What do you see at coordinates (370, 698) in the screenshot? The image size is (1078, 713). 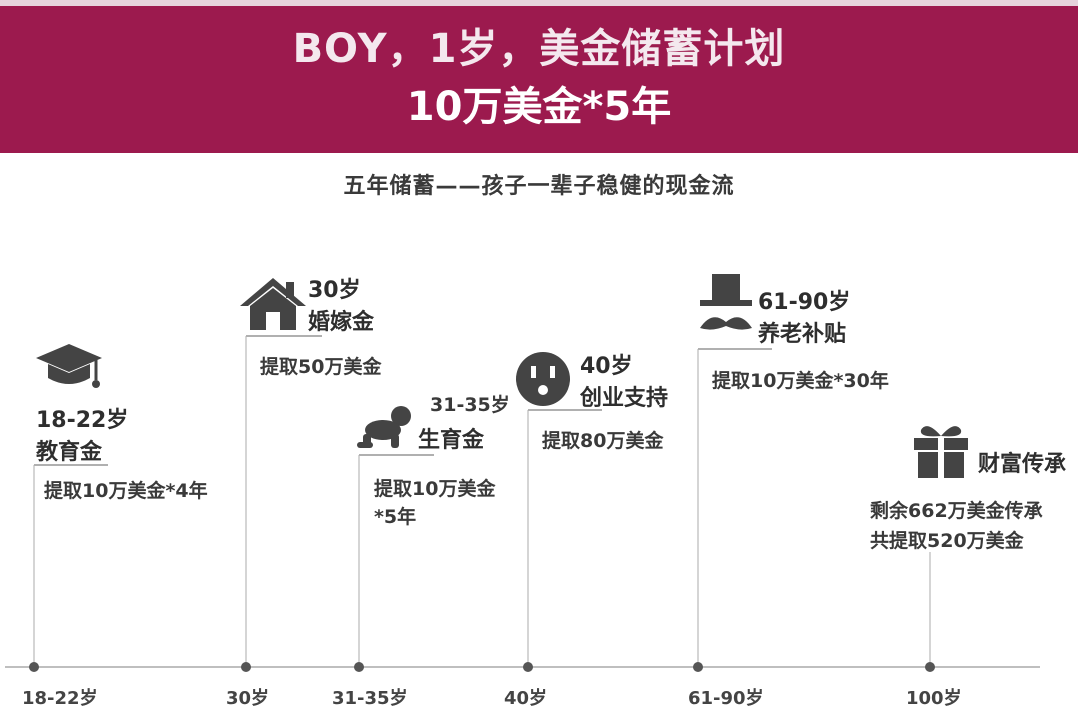 I see `axis-label-3: 31-35岁` at bounding box center [370, 698].